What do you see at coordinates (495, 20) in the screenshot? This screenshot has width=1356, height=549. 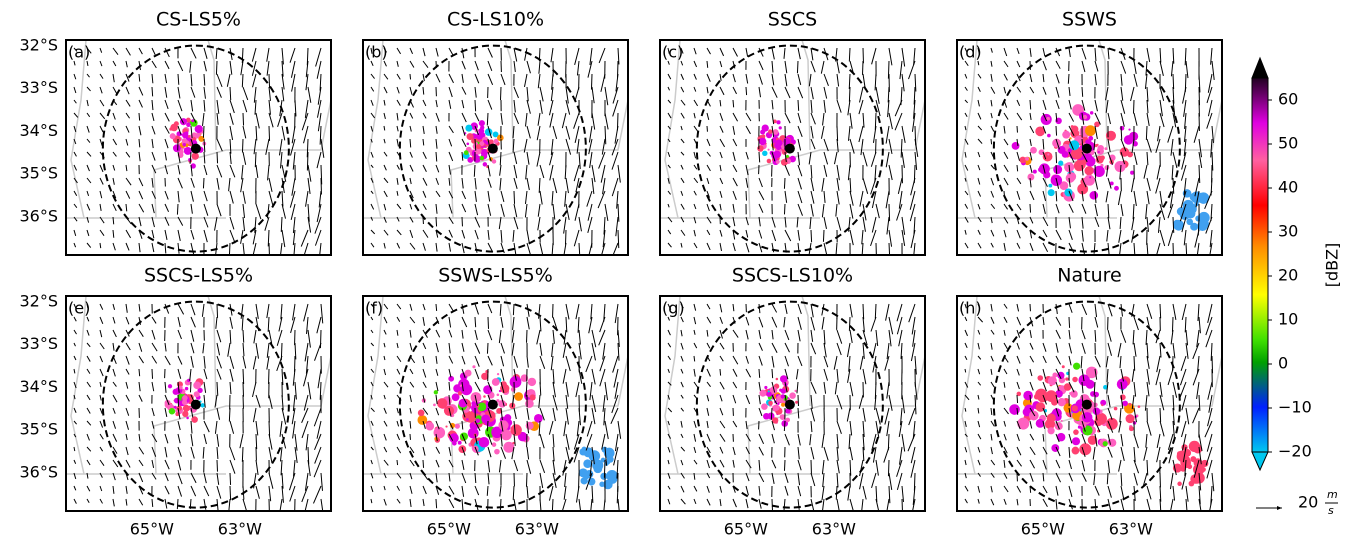 I see `panel-title: CS-LS10%` at bounding box center [495, 20].